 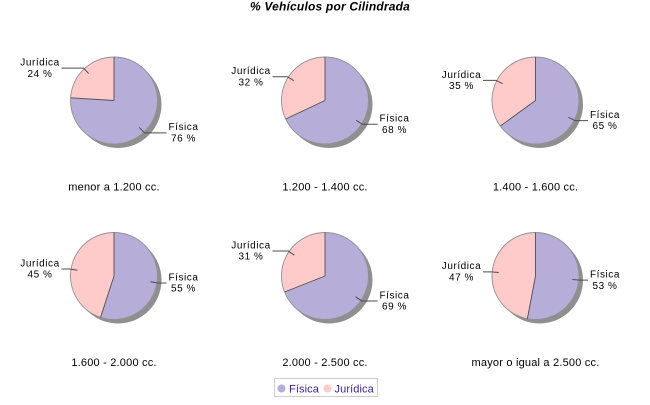 What do you see at coordinates (40, 74) in the screenshot?
I see `svg-text: 24 %` at bounding box center [40, 74].